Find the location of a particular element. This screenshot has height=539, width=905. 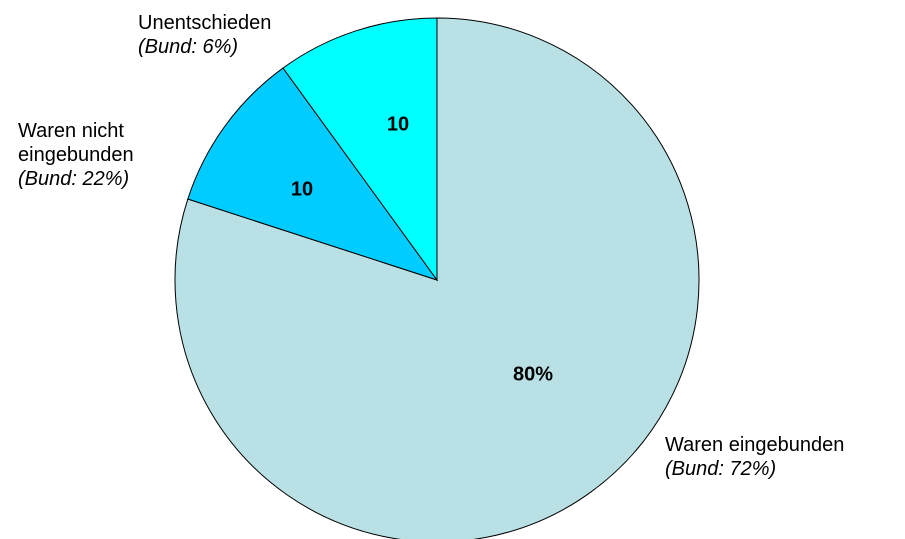

category-name: Unentschieden is located at coordinates (205, 23).